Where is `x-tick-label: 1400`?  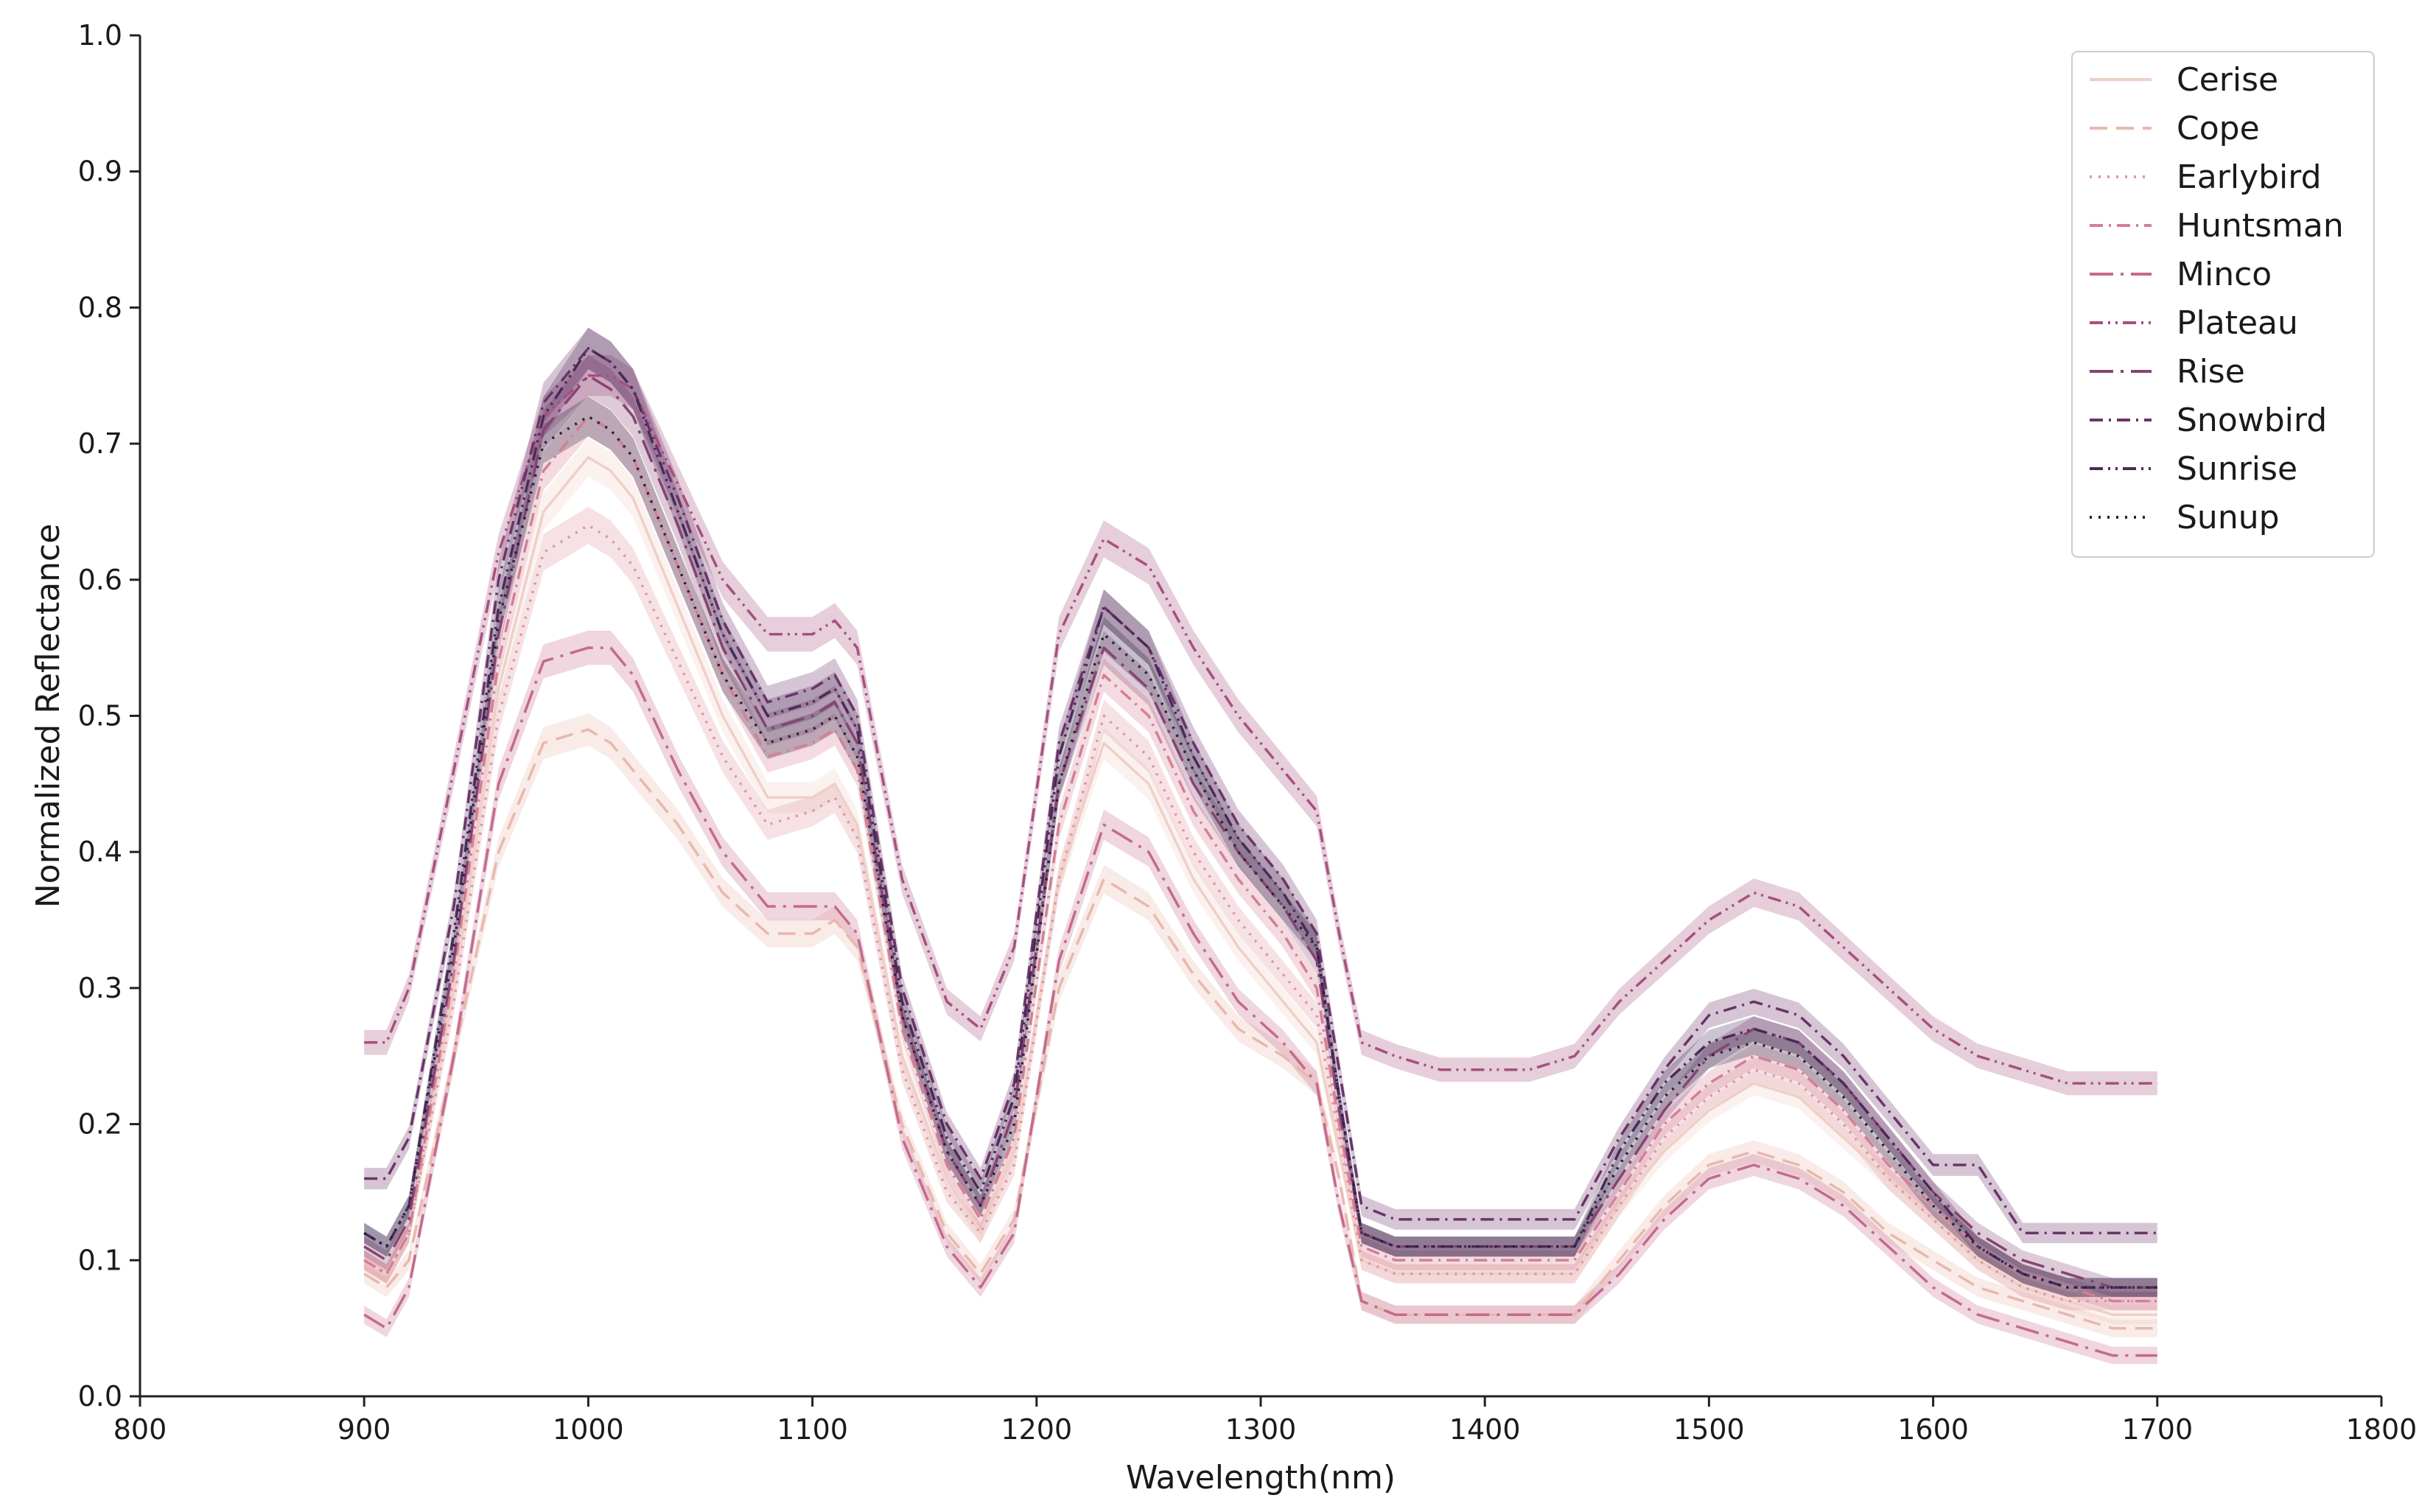
x-tick-label: 1400 is located at coordinates (1485, 1429).